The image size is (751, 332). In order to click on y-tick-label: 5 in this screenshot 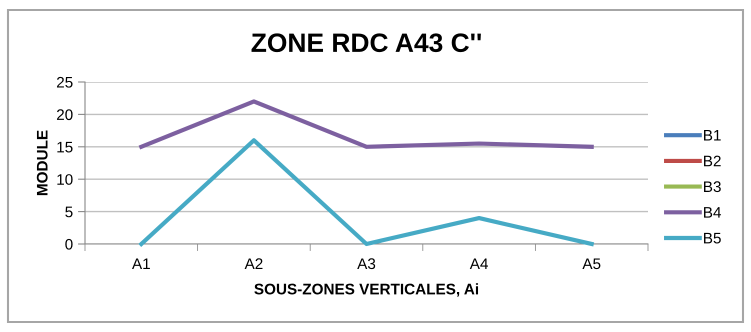, I will do `click(69, 212)`.